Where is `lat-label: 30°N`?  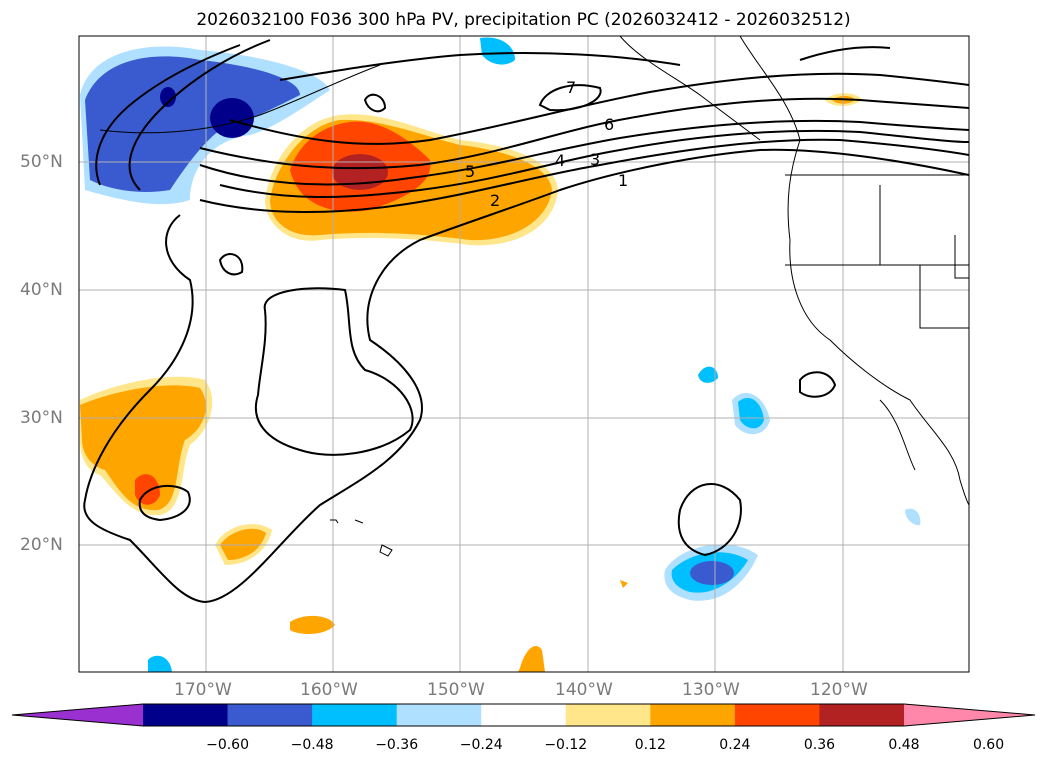
lat-label: 30°N is located at coordinates (41, 418).